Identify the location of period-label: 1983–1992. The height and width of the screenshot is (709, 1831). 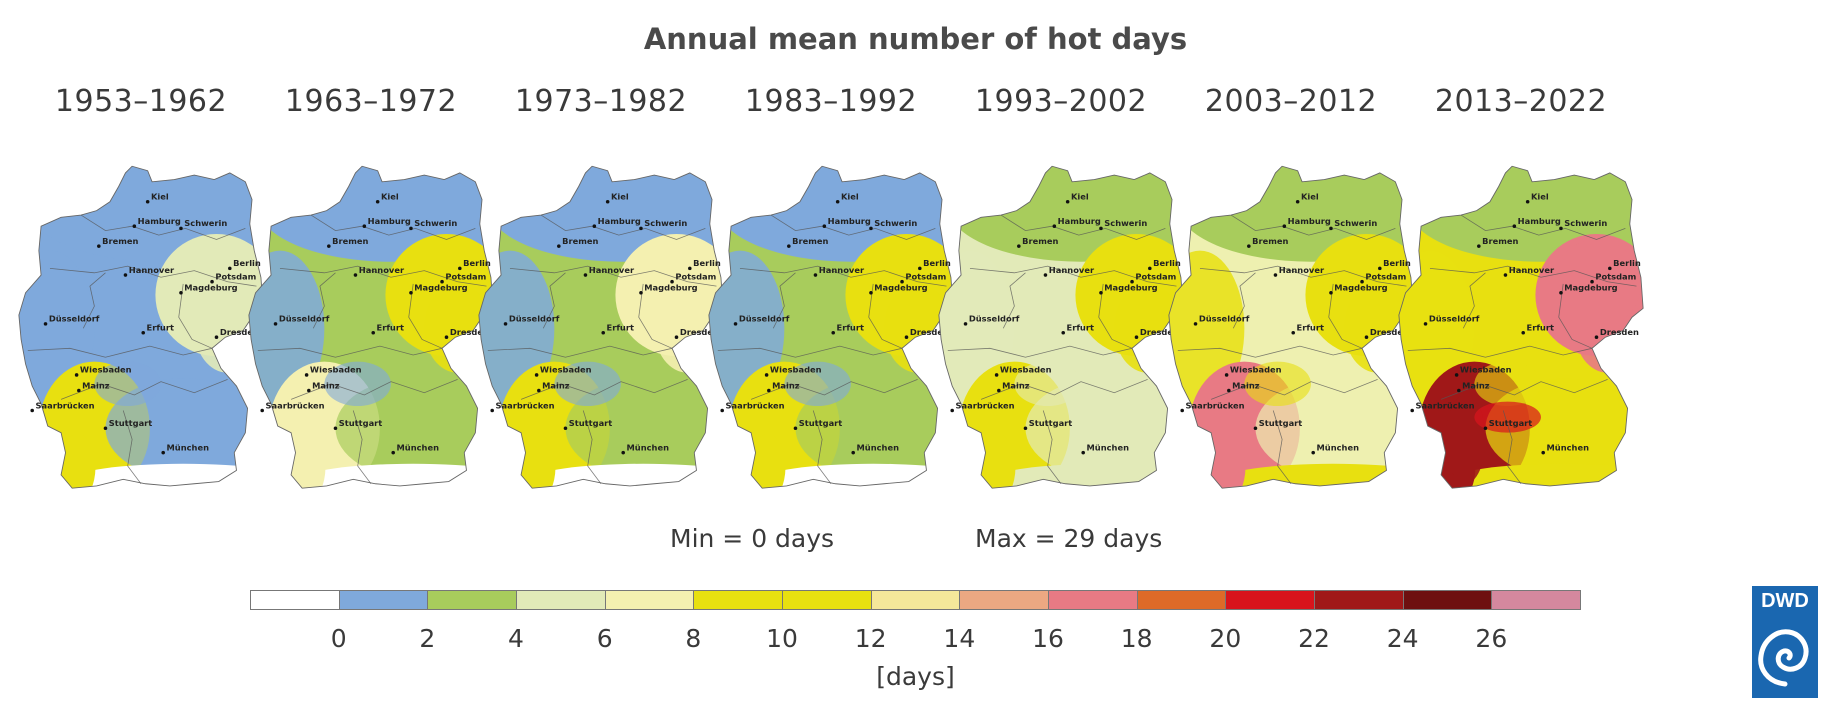
(831, 101).